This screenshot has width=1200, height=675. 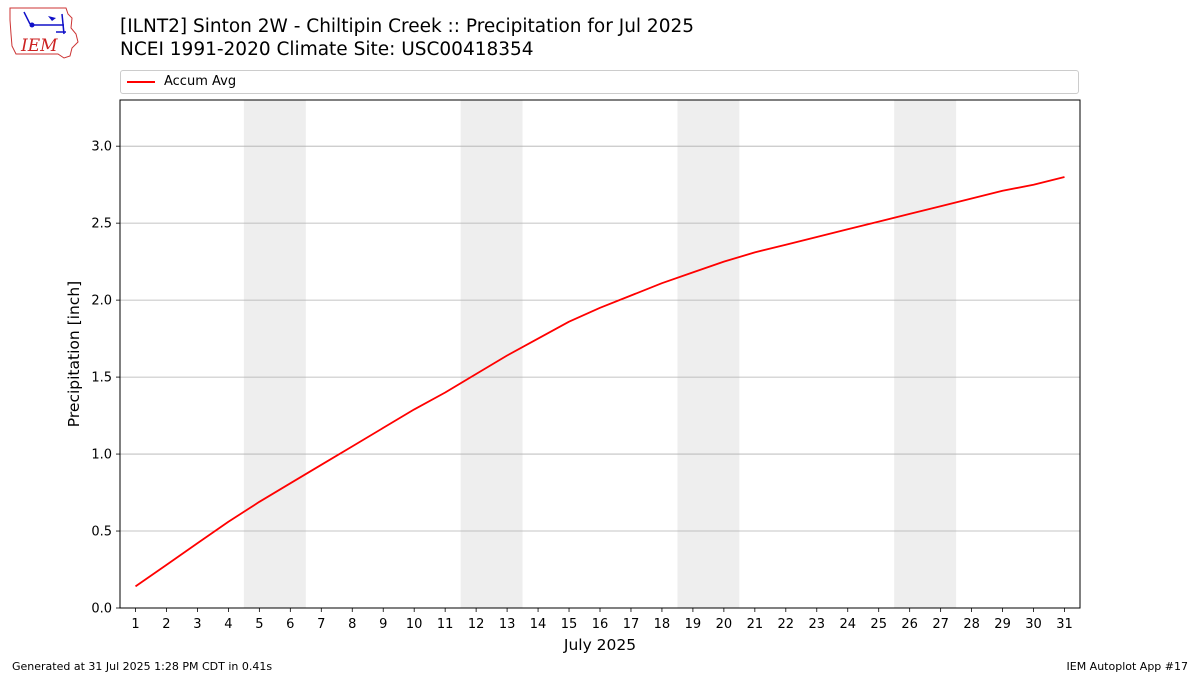 What do you see at coordinates (383, 624) in the screenshot?
I see `x-tick-label: 9` at bounding box center [383, 624].